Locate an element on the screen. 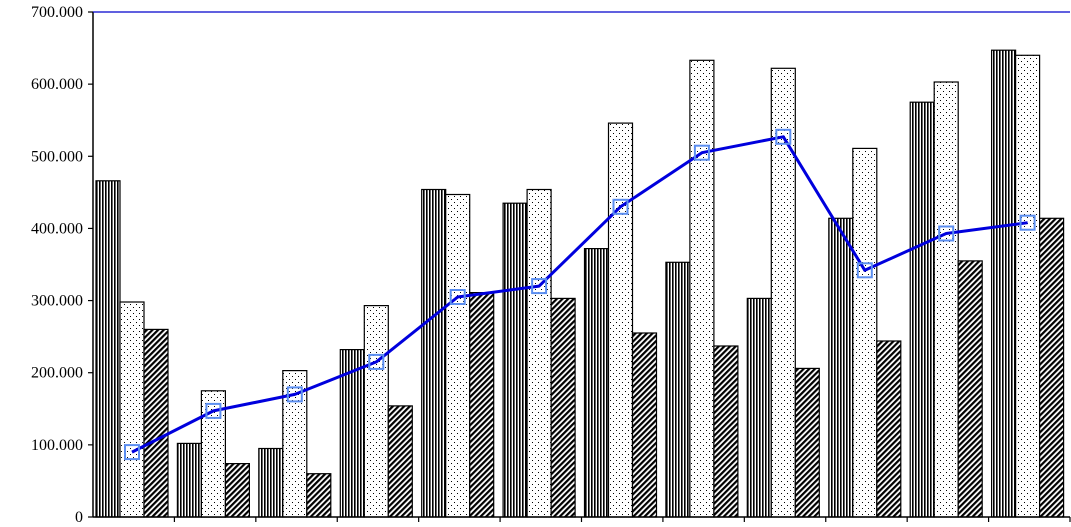 This screenshot has width=1071, height=527. bar-series3-cat2 is located at coordinates (237, 490).